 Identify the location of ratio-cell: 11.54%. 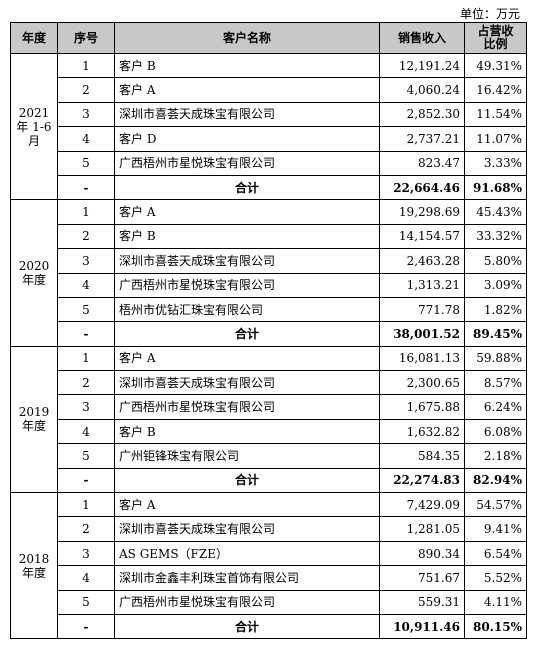
(495, 114).